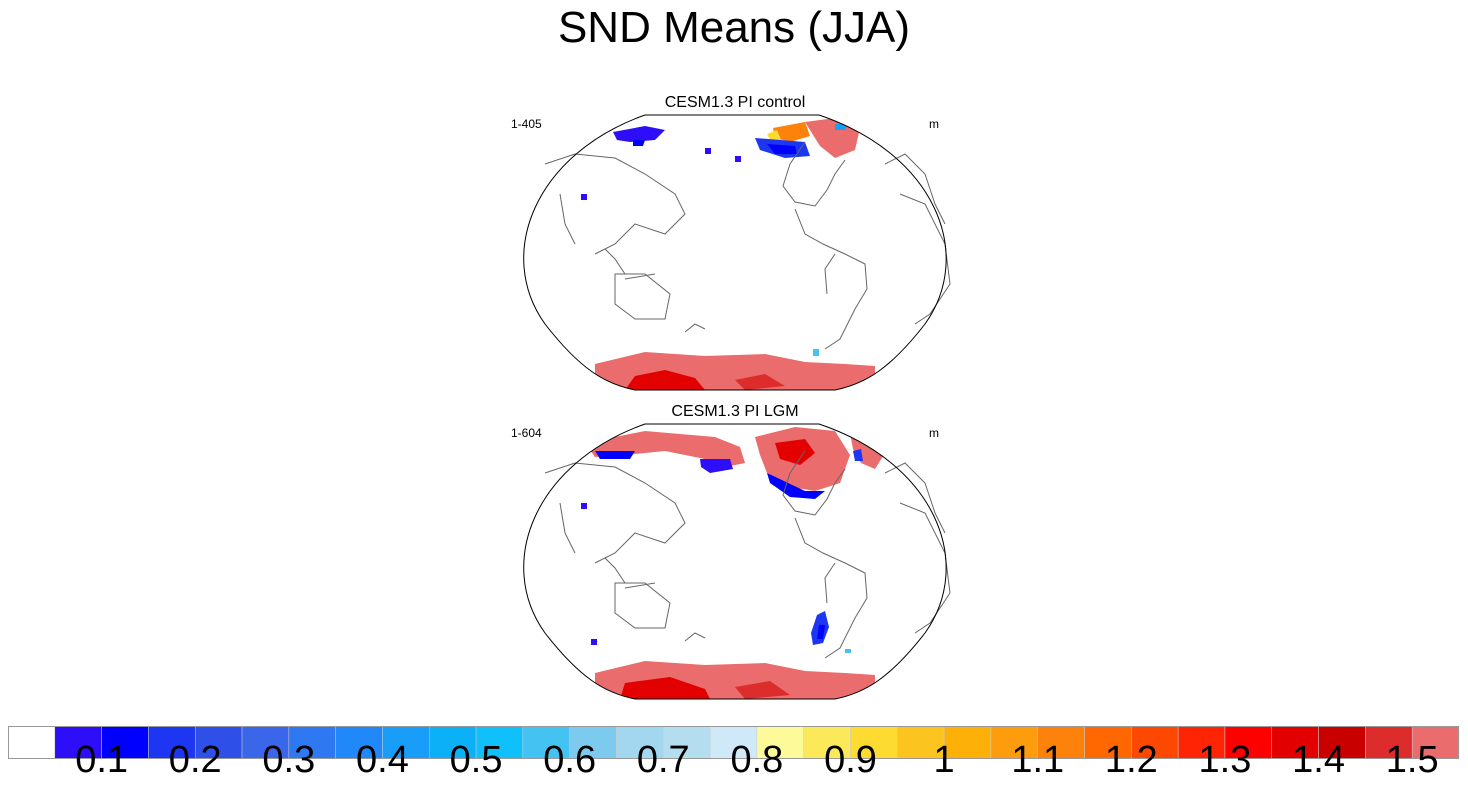  I want to click on panel-title: CESM1.3 PI LGM, so click(735, 411).